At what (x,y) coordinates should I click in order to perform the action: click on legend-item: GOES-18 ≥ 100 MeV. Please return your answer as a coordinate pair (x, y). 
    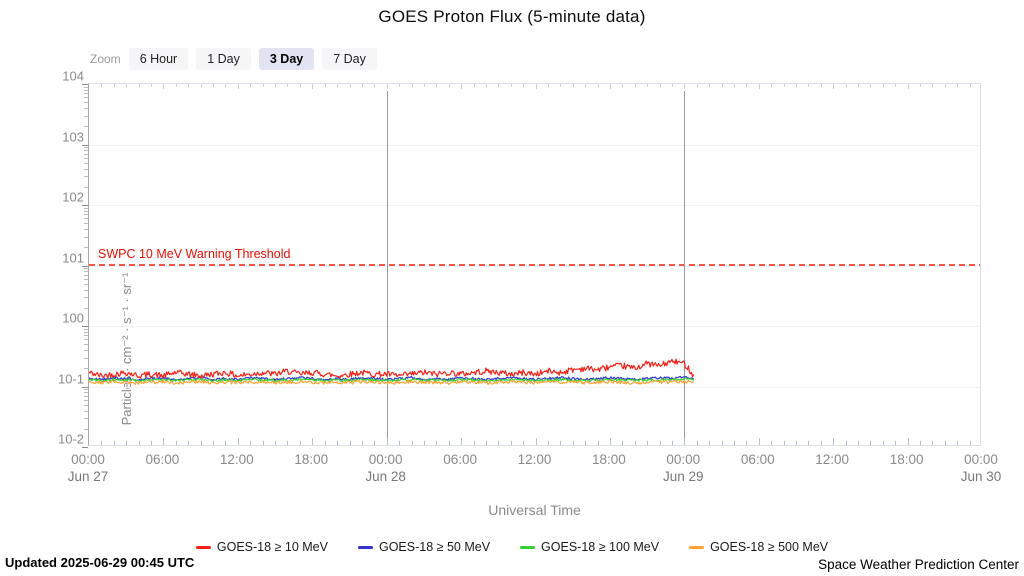
    Looking at the image, I should click on (589, 547).